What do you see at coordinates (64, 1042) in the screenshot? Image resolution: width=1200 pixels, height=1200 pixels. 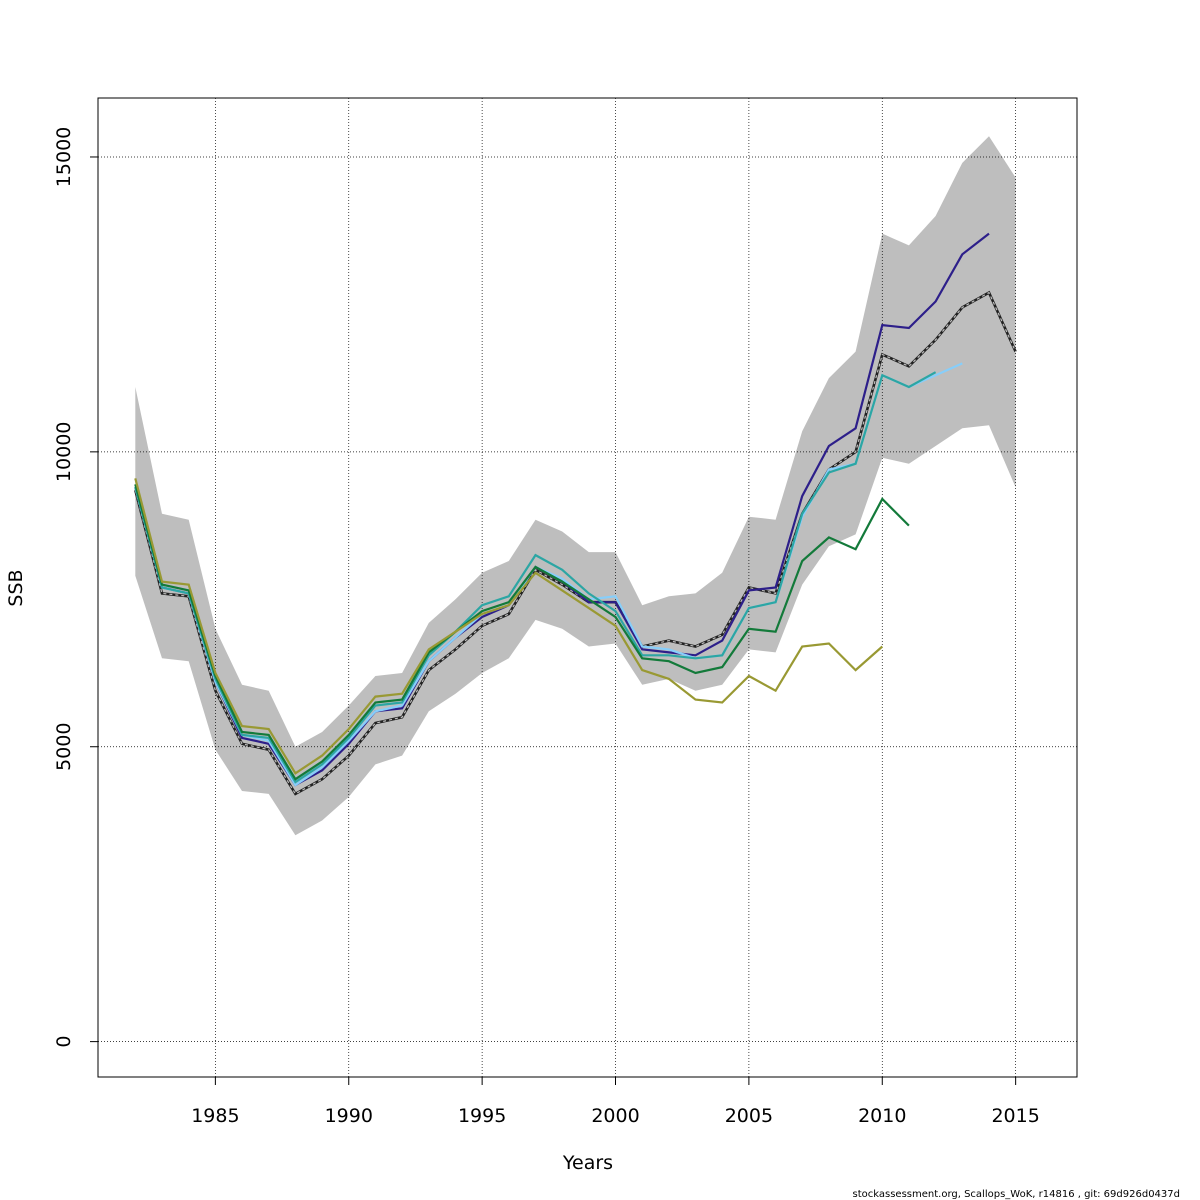 I see `y-tick-label: 0` at bounding box center [64, 1042].